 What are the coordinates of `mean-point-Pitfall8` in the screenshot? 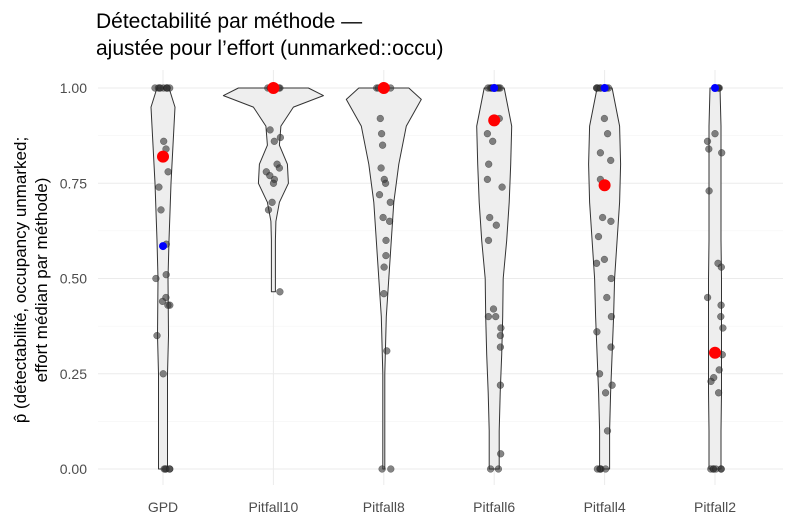 It's located at (383, 88).